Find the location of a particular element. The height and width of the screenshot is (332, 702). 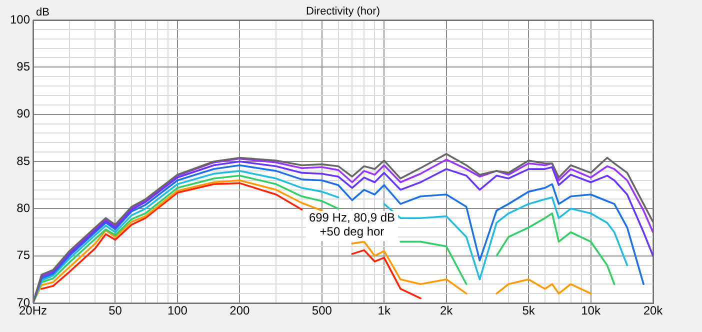

annotation: 699 Hz, 80,9 dB +50 deg hor is located at coordinates (352, 224).